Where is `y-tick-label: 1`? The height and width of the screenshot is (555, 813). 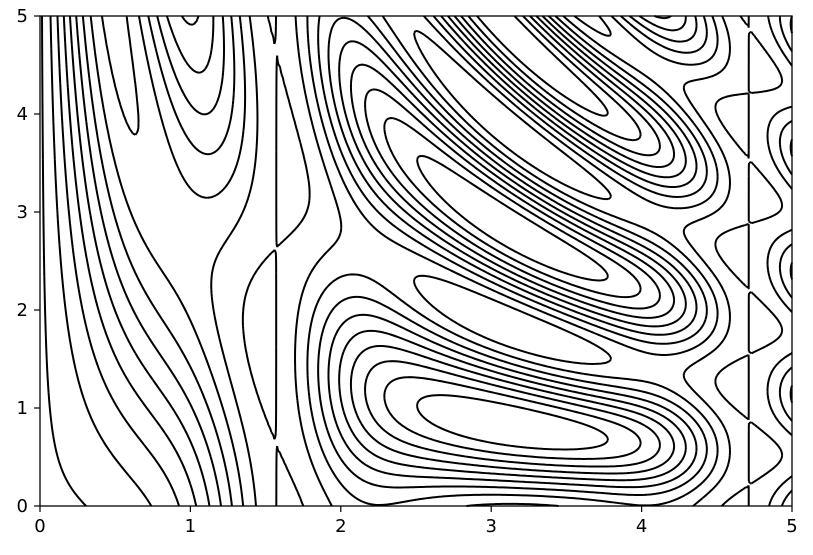
y-tick-label: 1 is located at coordinates (22, 408).